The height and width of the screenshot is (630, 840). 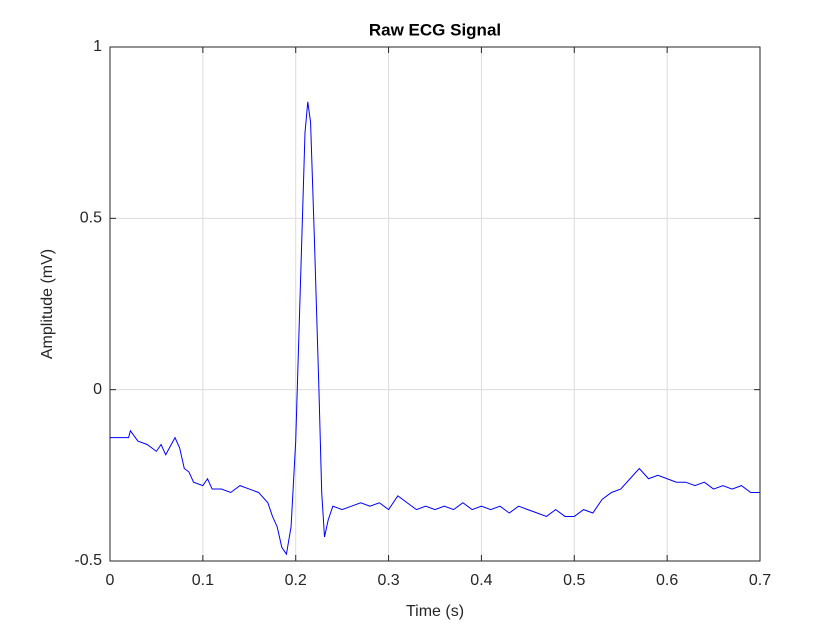 What do you see at coordinates (110, 580) in the screenshot?
I see `x-tick-label: 0` at bounding box center [110, 580].